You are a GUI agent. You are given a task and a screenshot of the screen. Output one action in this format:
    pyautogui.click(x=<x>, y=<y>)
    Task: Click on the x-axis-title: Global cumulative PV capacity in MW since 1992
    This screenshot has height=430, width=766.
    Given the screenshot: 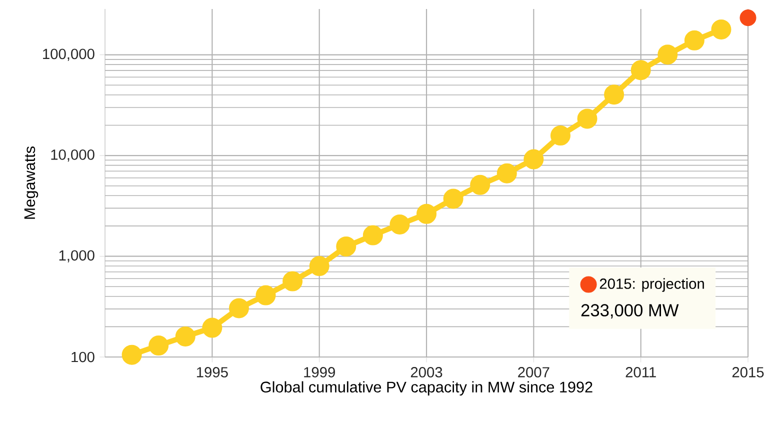 What is the action you would take?
    pyautogui.click(x=426, y=388)
    